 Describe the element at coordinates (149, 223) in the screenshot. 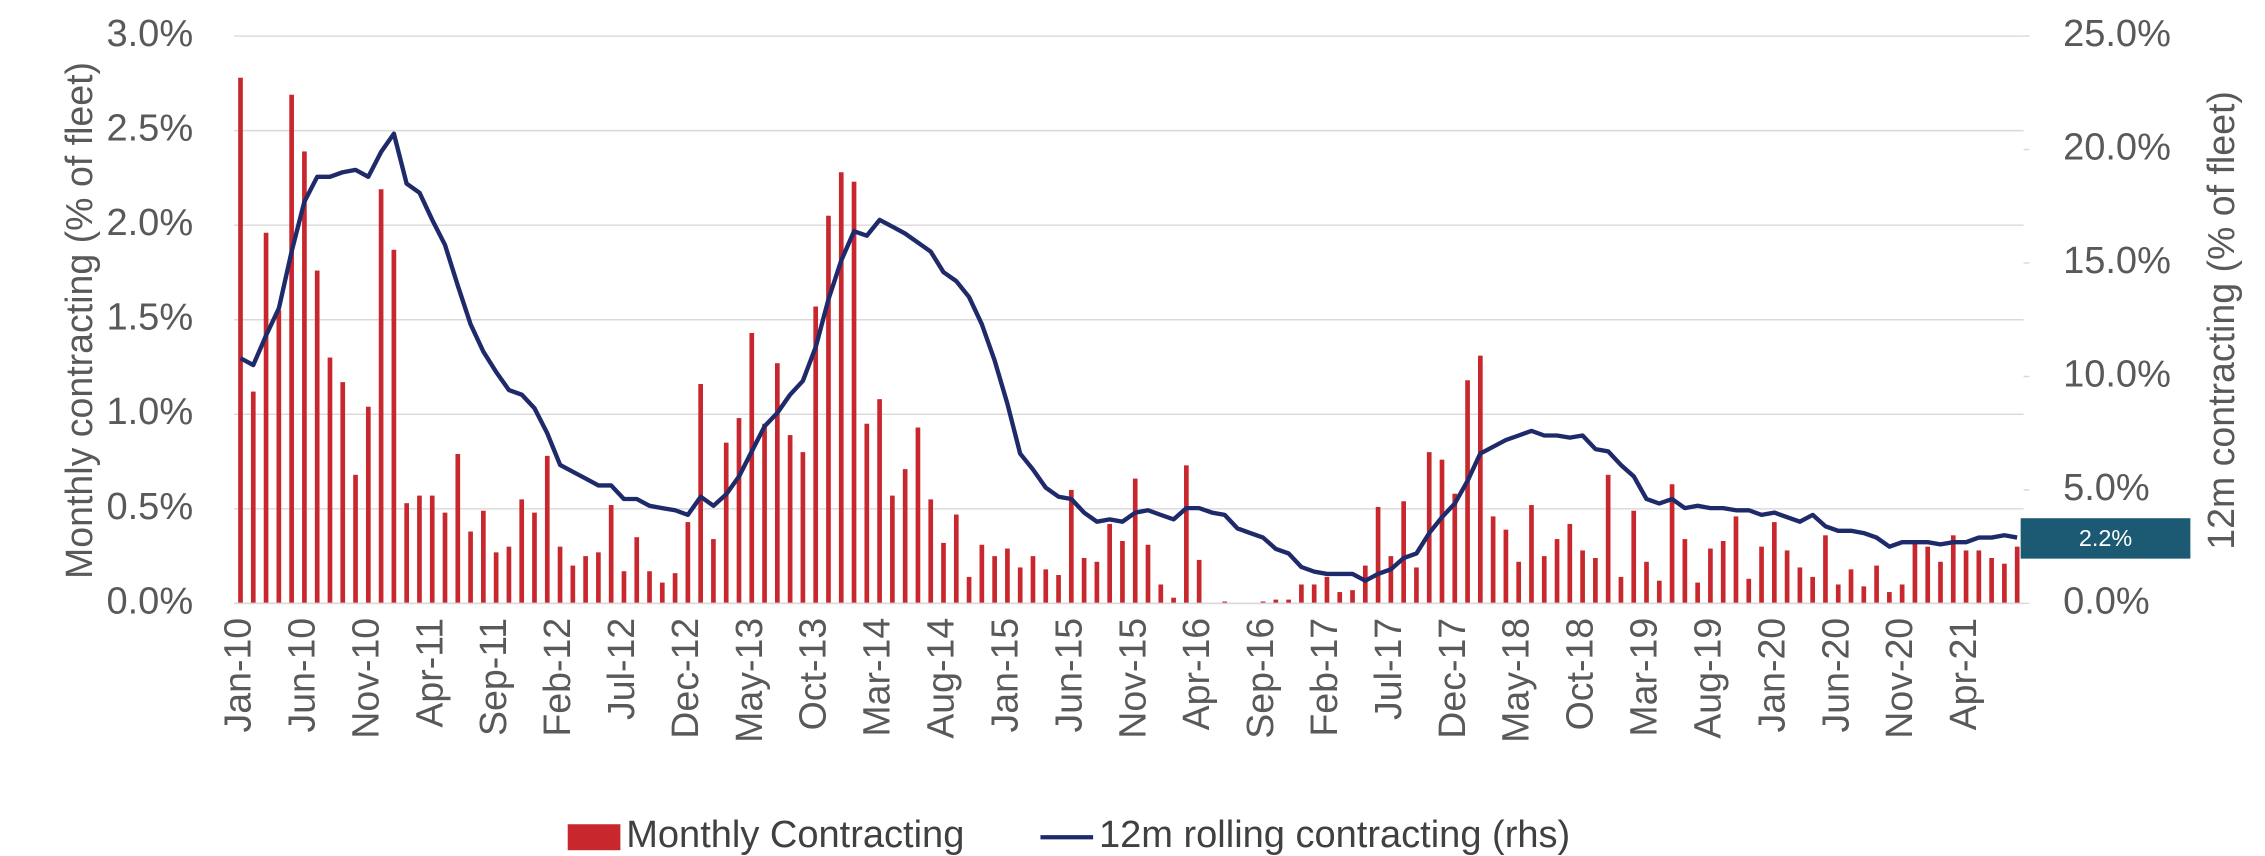

I see `y-tick-label: 2.0%` at that location.